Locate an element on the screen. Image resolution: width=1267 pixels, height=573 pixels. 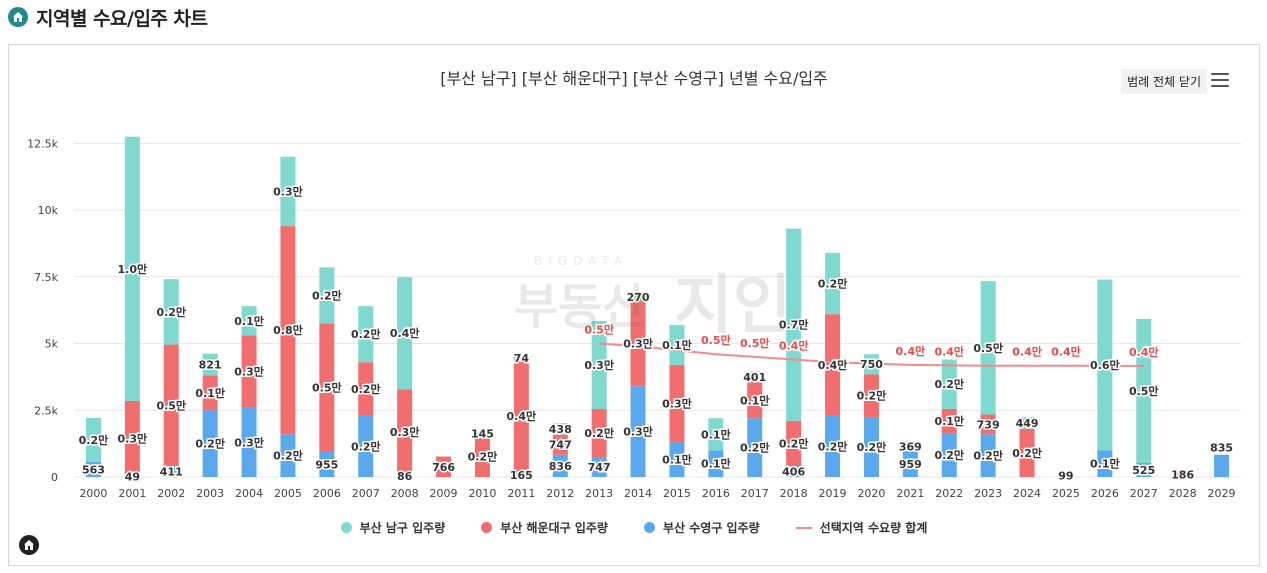
bar-data-label: 86 is located at coordinates (405, 476).